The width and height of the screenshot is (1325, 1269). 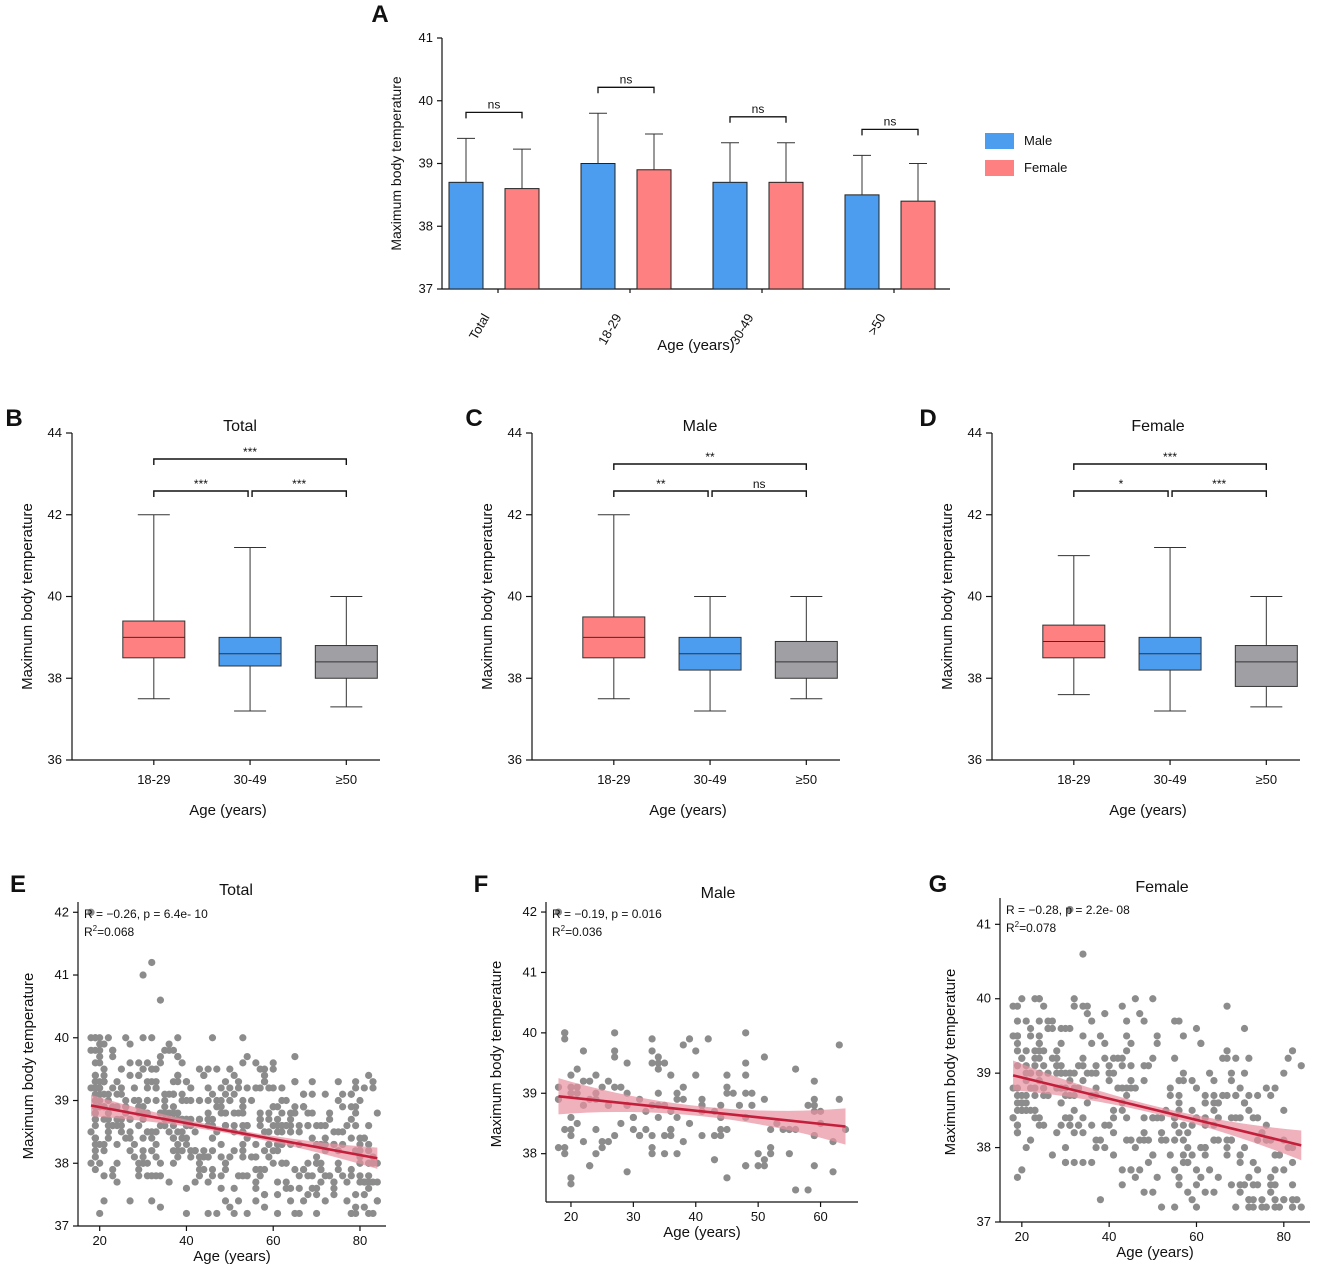 I want to click on panel-label: E, so click(x=18, y=884).